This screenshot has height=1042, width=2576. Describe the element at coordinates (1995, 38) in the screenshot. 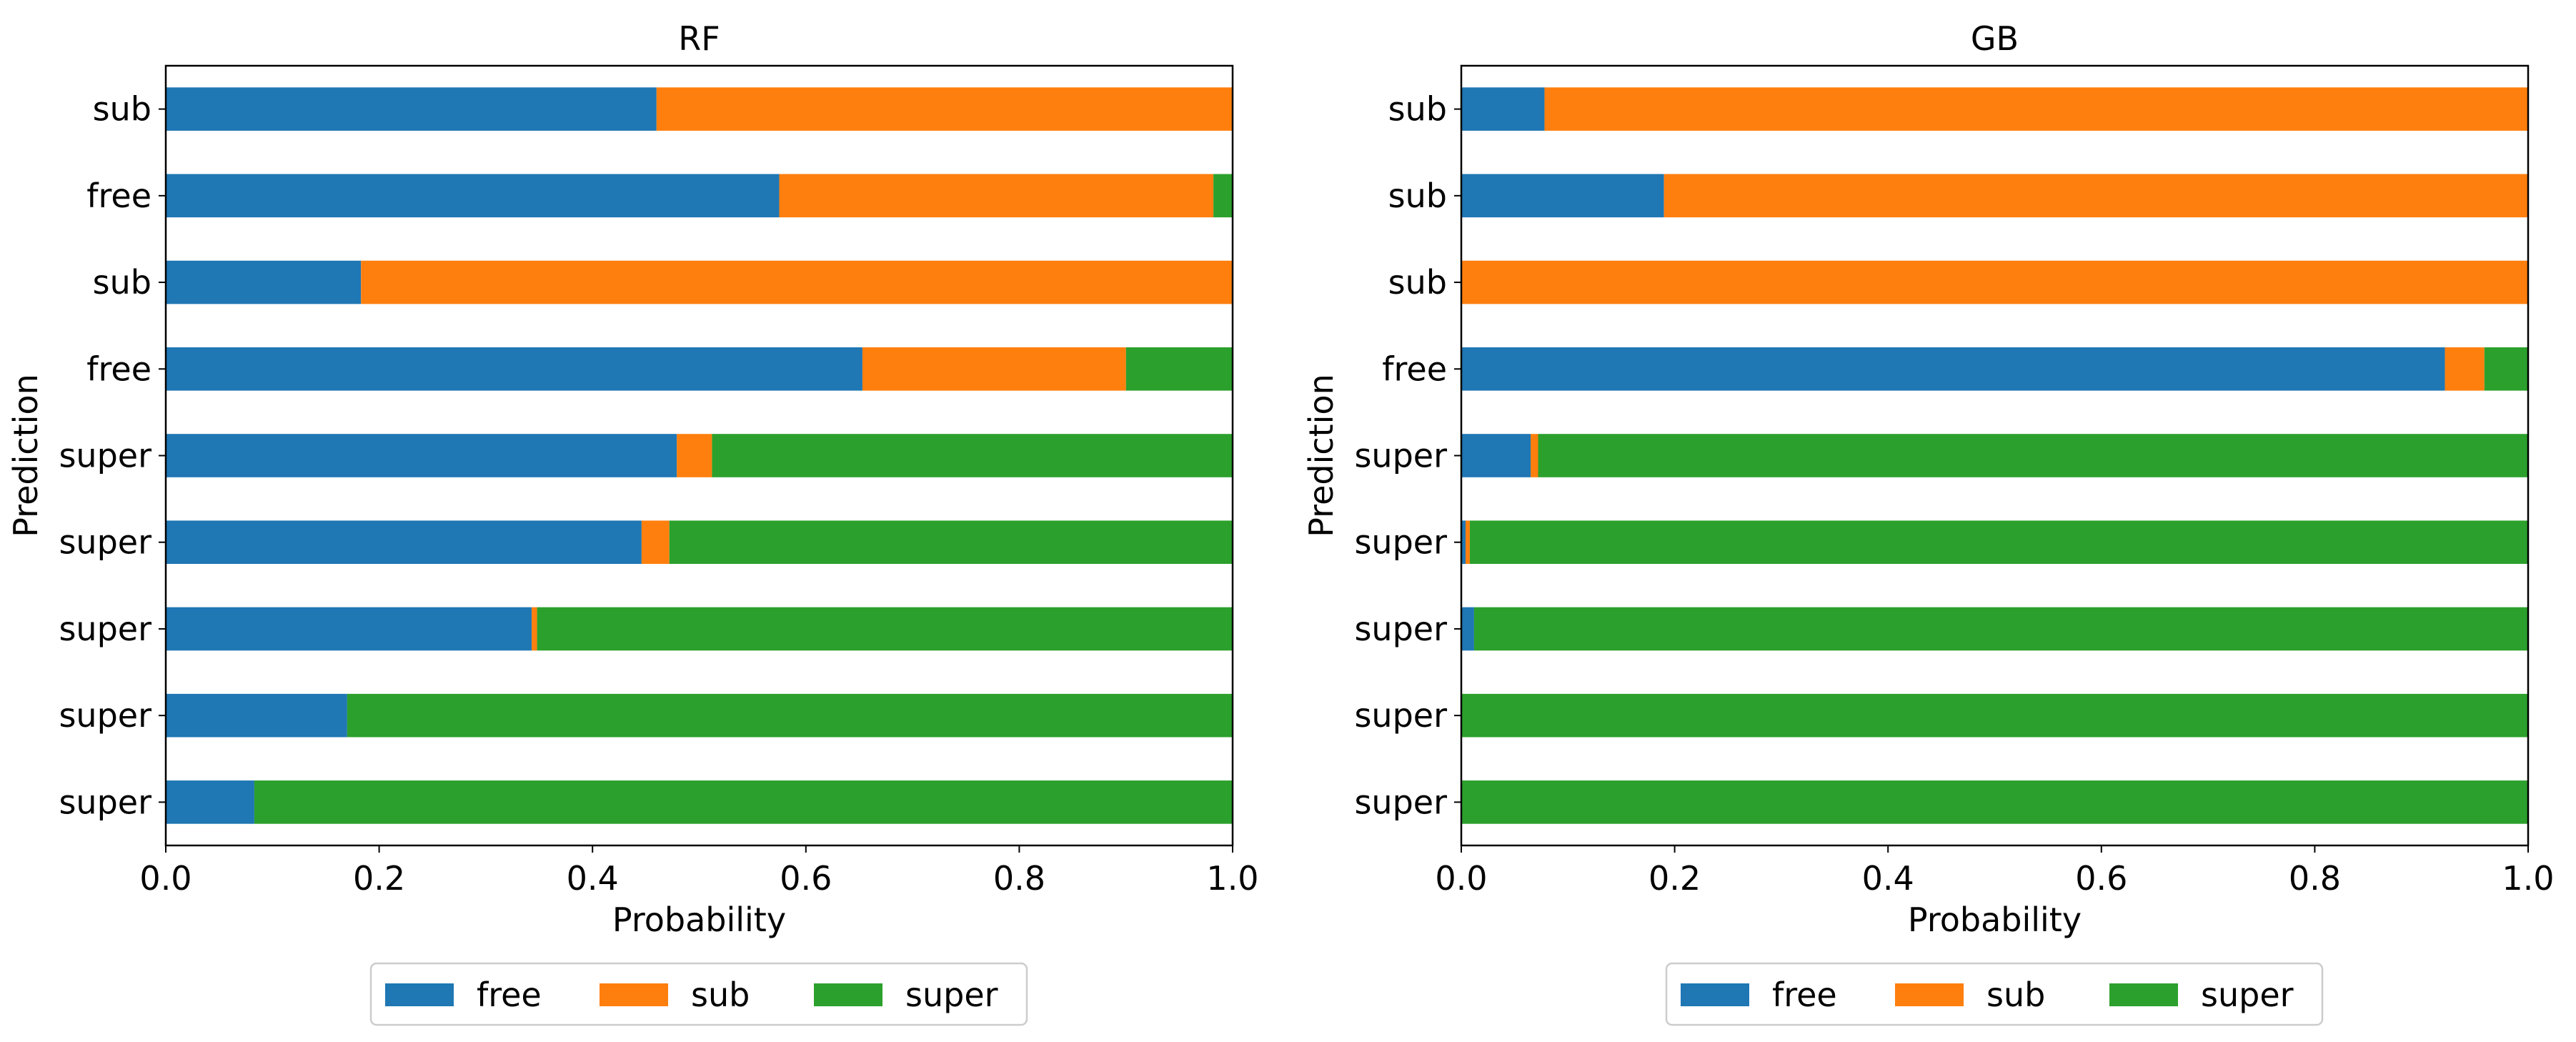

I see `chart-title: GB` at that location.